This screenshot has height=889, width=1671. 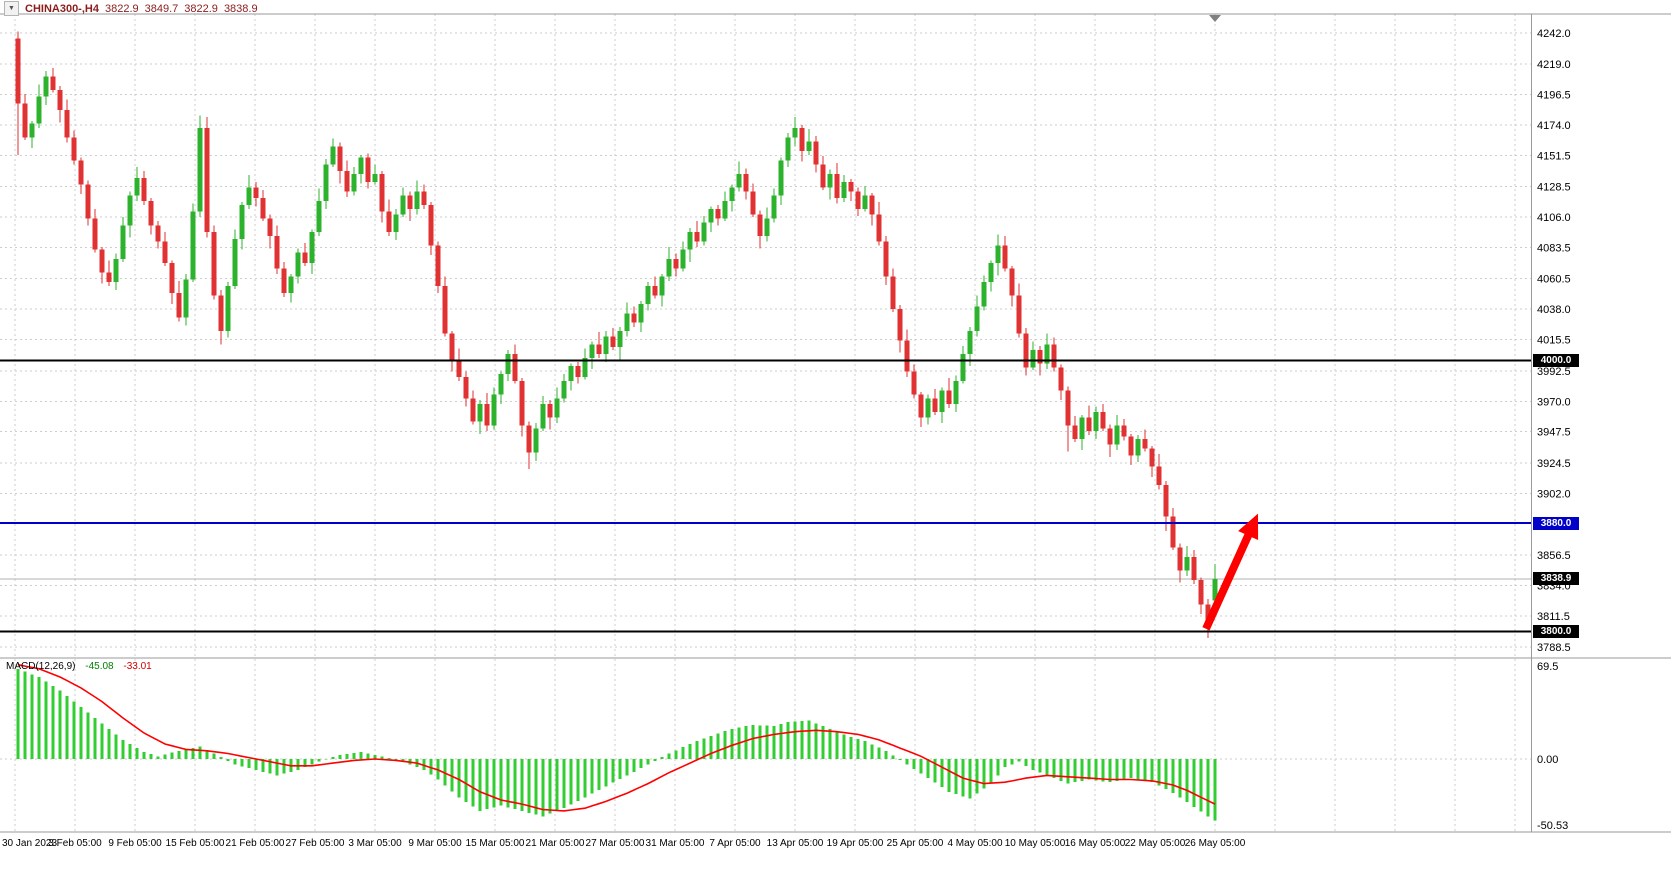 What do you see at coordinates (555, 843) in the screenshot?
I see `x-axis-label: 21 Mar 05:00` at bounding box center [555, 843].